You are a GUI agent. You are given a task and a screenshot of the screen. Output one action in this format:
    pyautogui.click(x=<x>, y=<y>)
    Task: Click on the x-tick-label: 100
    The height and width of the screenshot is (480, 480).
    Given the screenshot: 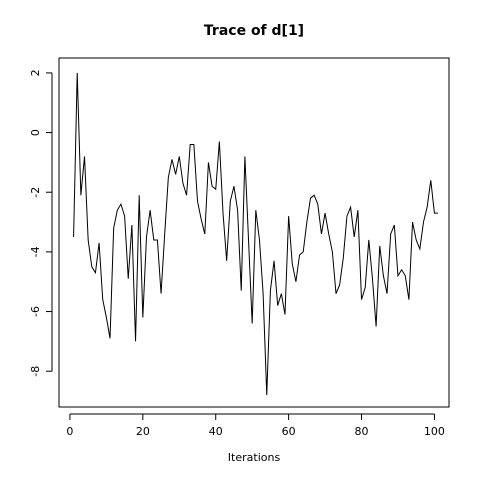 What is the action you would take?
    pyautogui.click(x=434, y=431)
    